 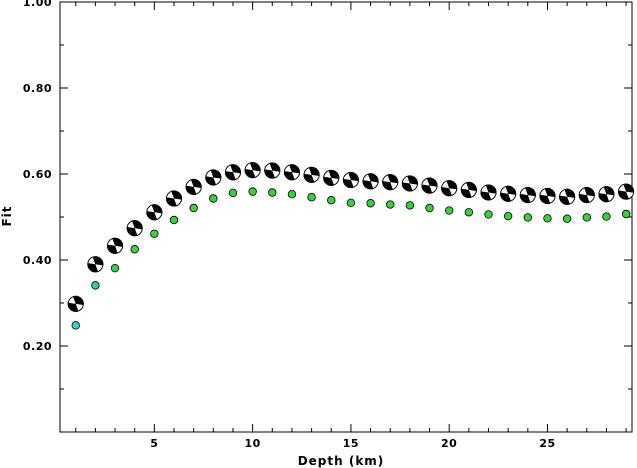 What do you see at coordinates (252, 443) in the screenshot?
I see `x-tick-label: 10` at bounding box center [252, 443].